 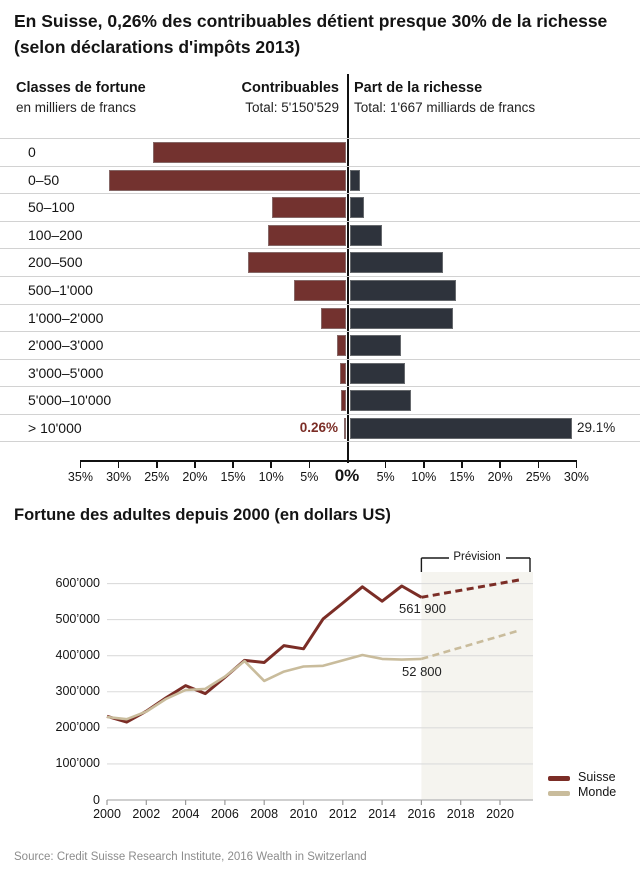 What do you see at coordinates (559, 793) in the screenshot?
I see `monde-line-swatch` at bounding box center [559, 793].